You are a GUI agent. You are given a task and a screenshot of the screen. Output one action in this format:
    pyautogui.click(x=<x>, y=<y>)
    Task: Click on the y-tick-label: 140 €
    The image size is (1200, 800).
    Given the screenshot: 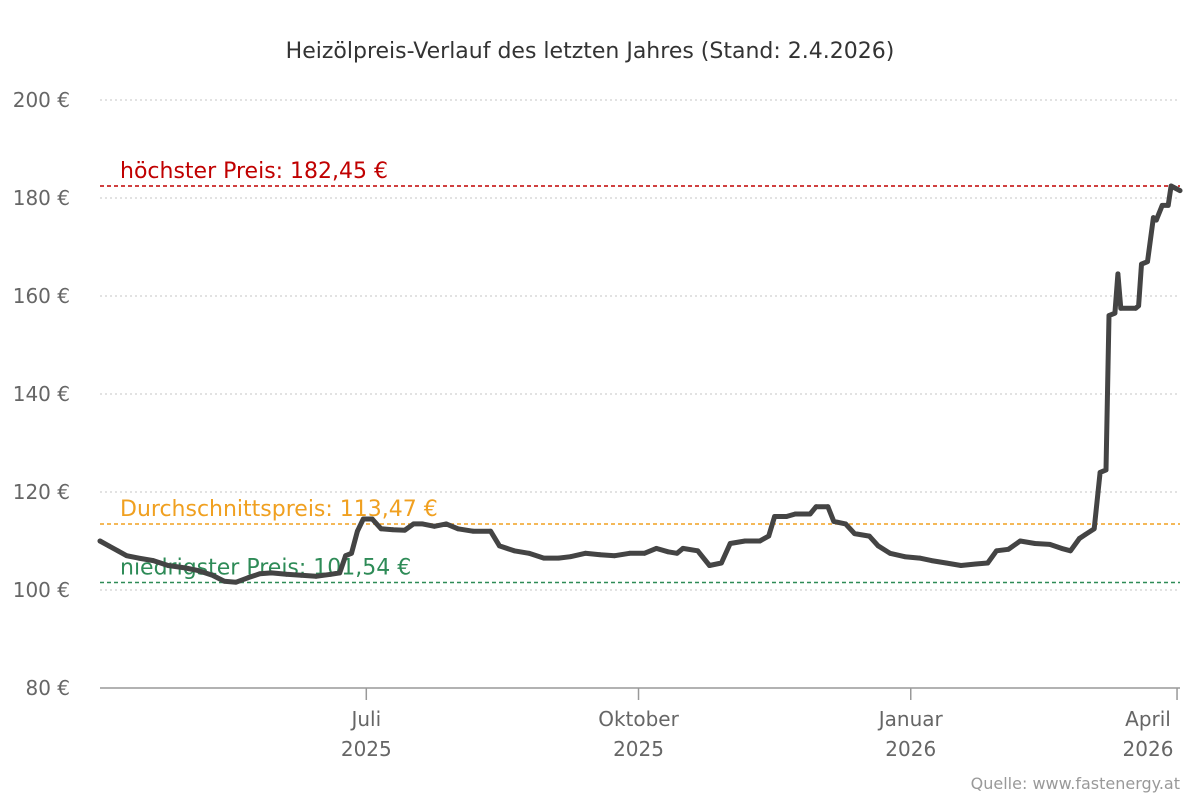 What is the action you would take?
    pyautogui.click(x=41, y=394)
    